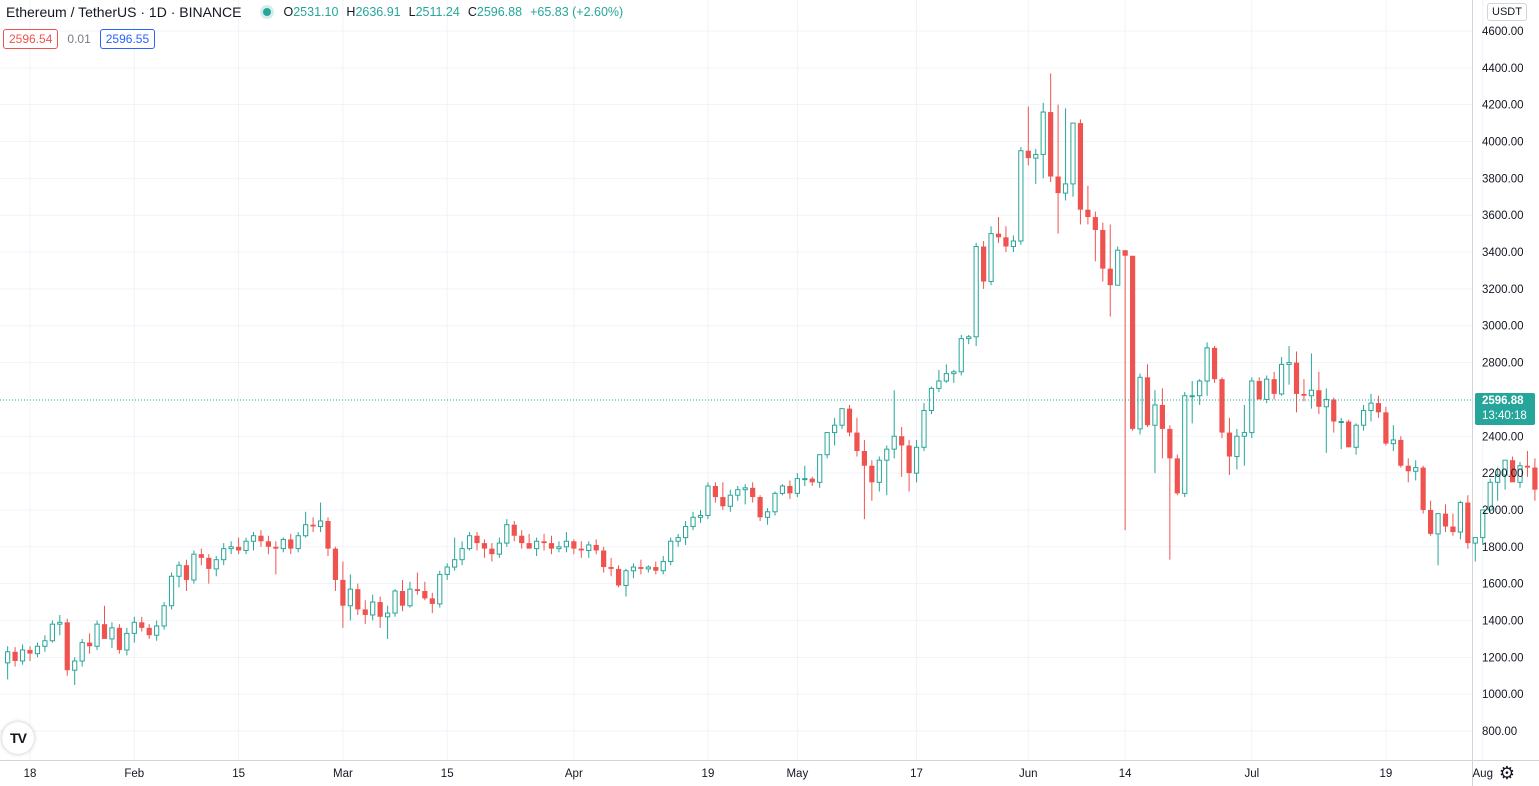  What do you see at coordinates (1507, 773) in the screenshot?
I see `gear-icon: ⚙` at bounding box center [1507, 773].